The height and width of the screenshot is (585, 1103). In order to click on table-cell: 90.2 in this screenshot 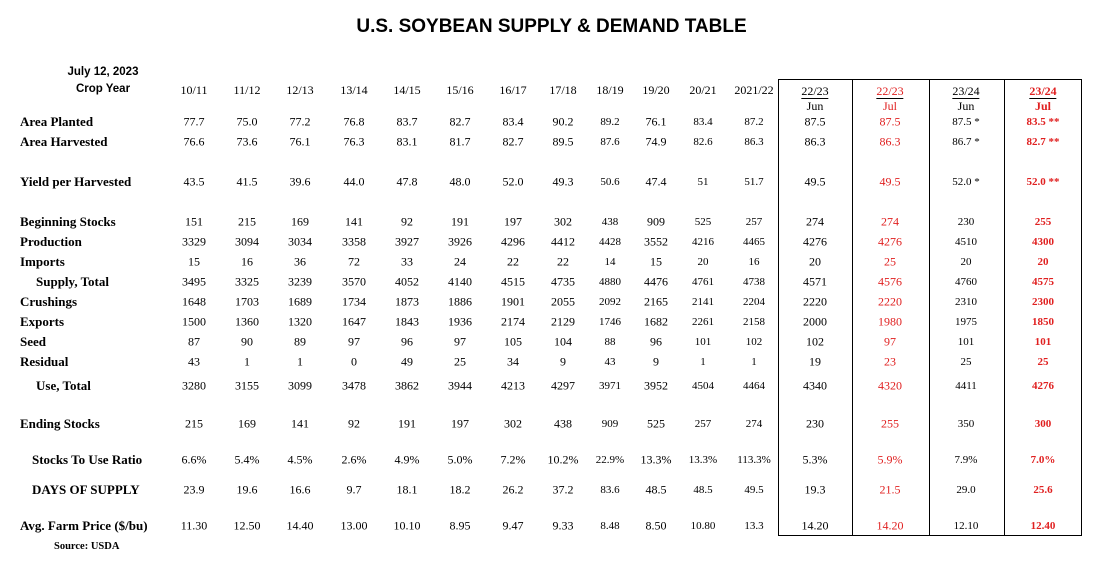, I will do `click(563, 121)`.